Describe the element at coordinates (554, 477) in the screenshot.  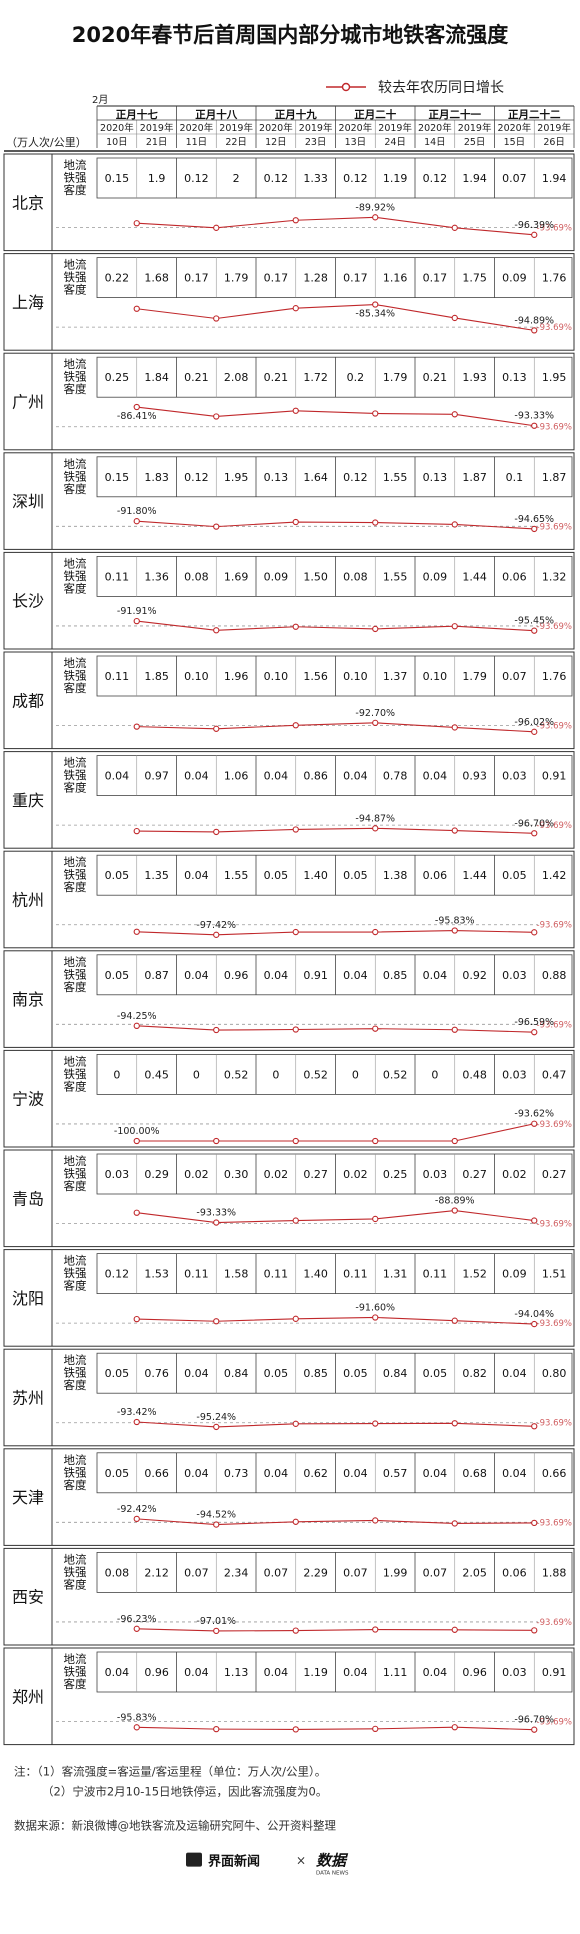
I see `value-cell: 1.87` at that location.